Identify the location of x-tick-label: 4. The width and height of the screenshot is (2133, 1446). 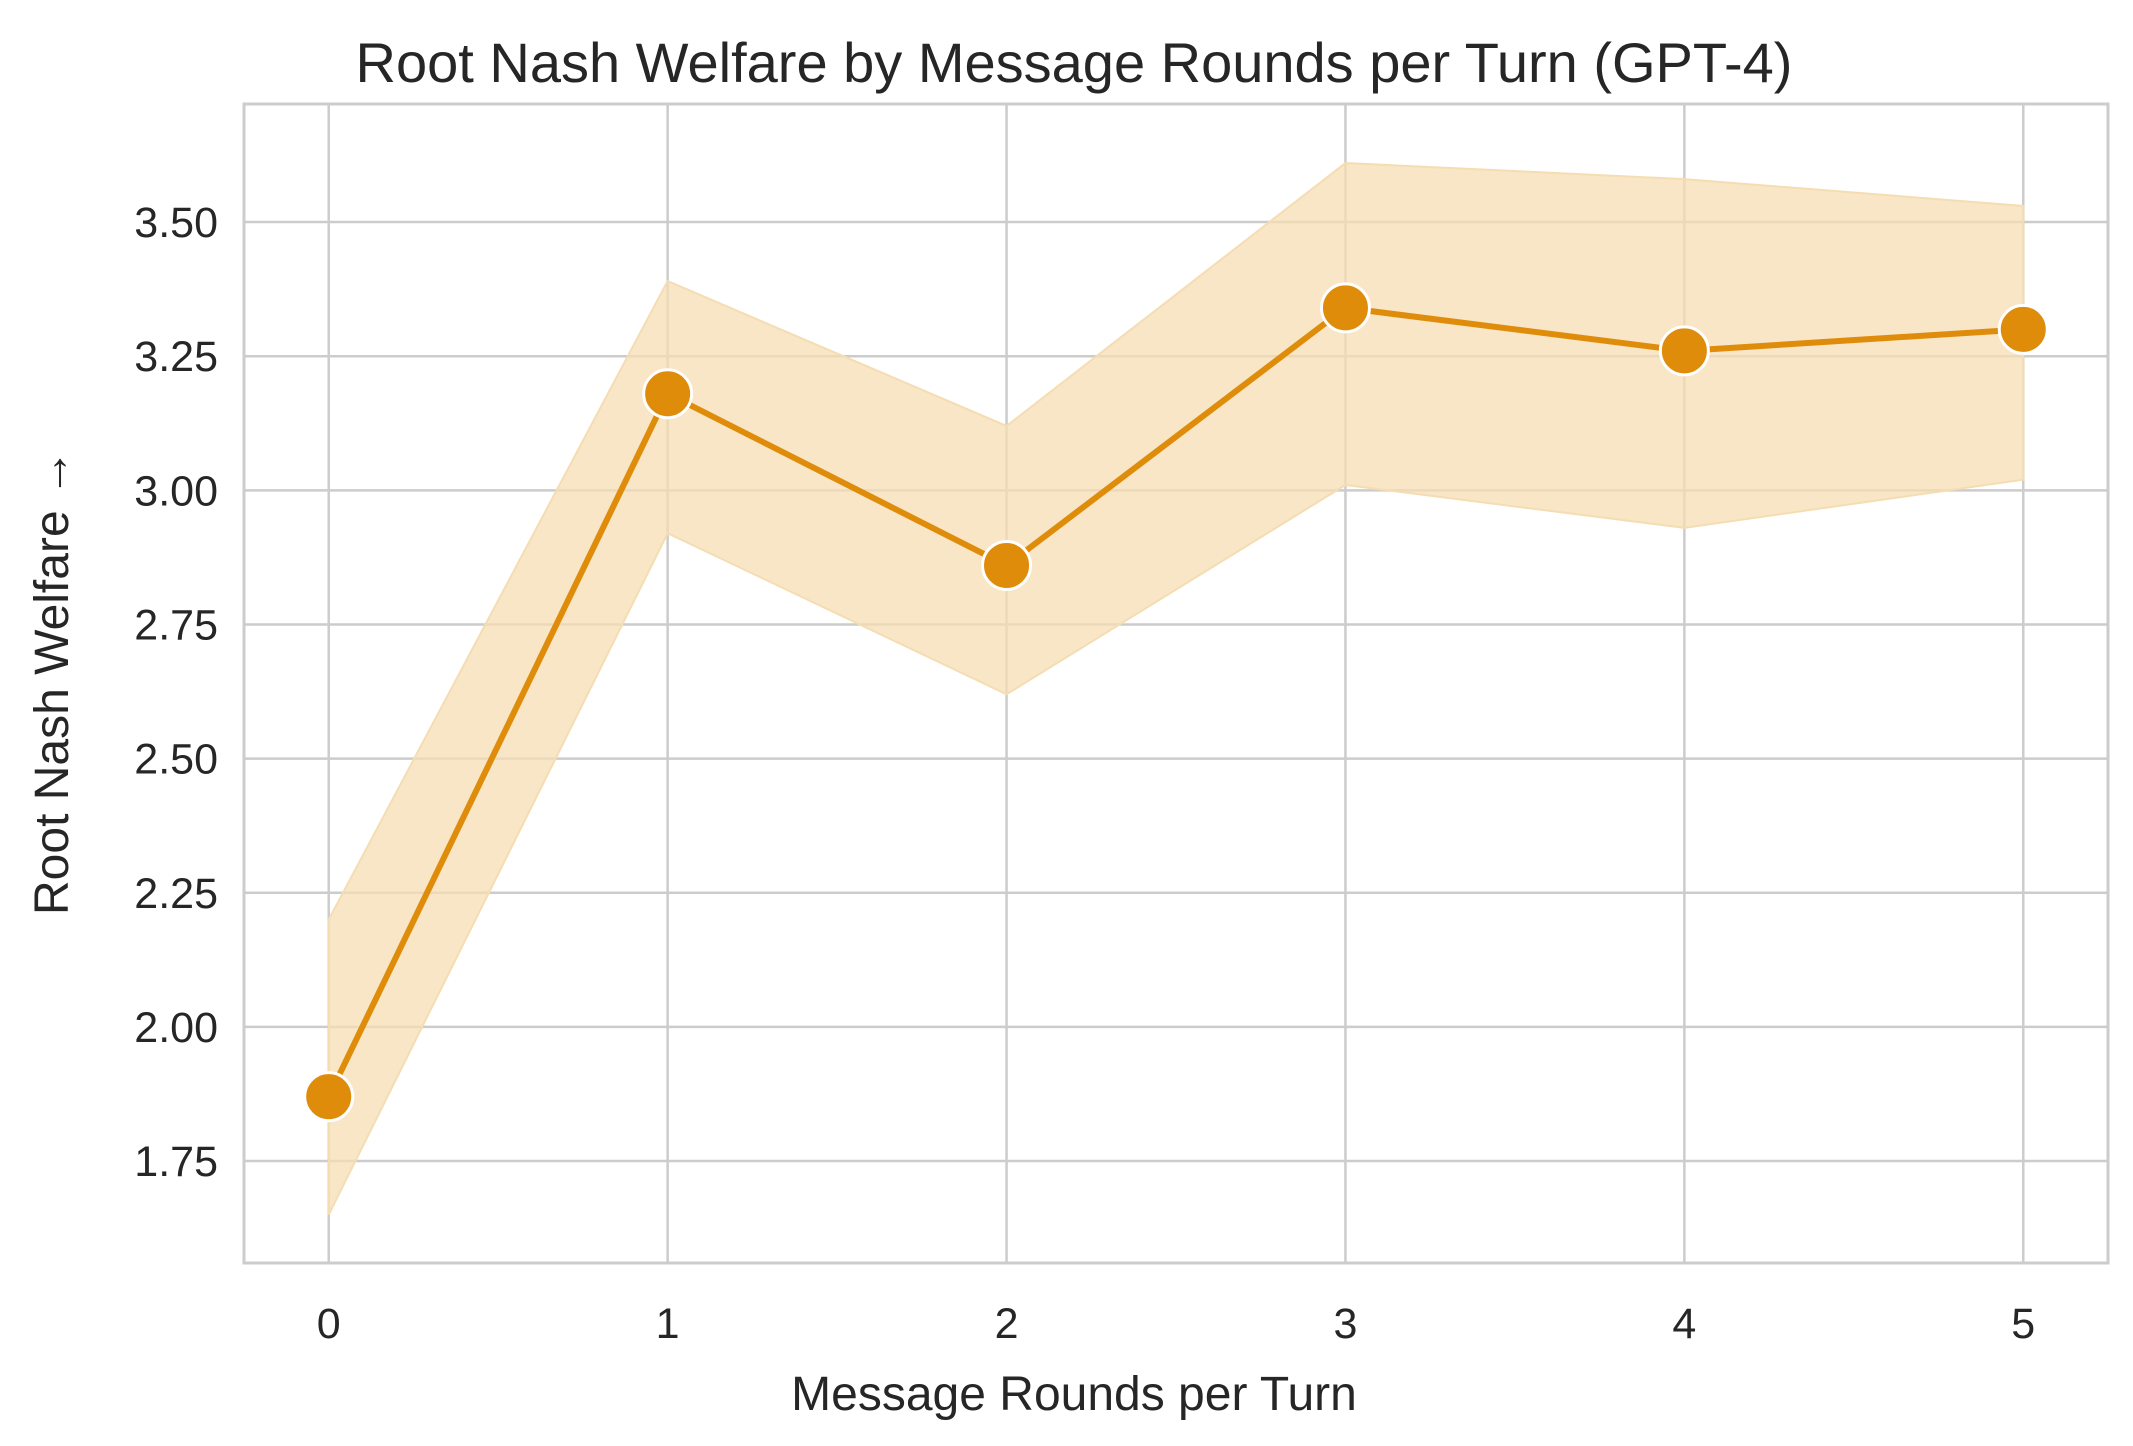
(1684, 1324).